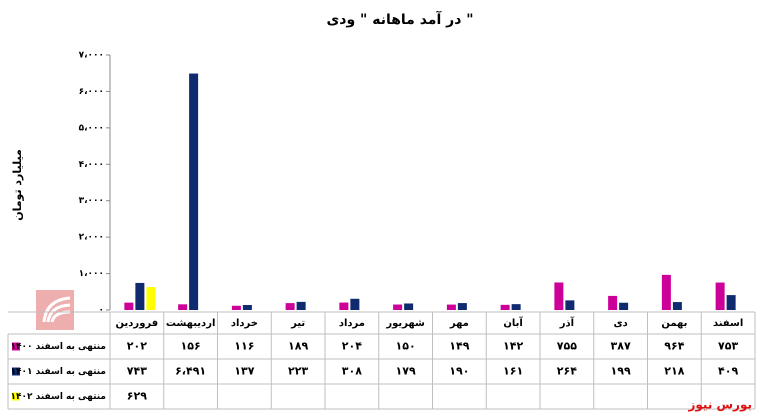 This screenshot has width=761, height=416. Describe the element at coordinates (405, 323) in the screenshot. I see `x-tick-label: شهریور` at that location.